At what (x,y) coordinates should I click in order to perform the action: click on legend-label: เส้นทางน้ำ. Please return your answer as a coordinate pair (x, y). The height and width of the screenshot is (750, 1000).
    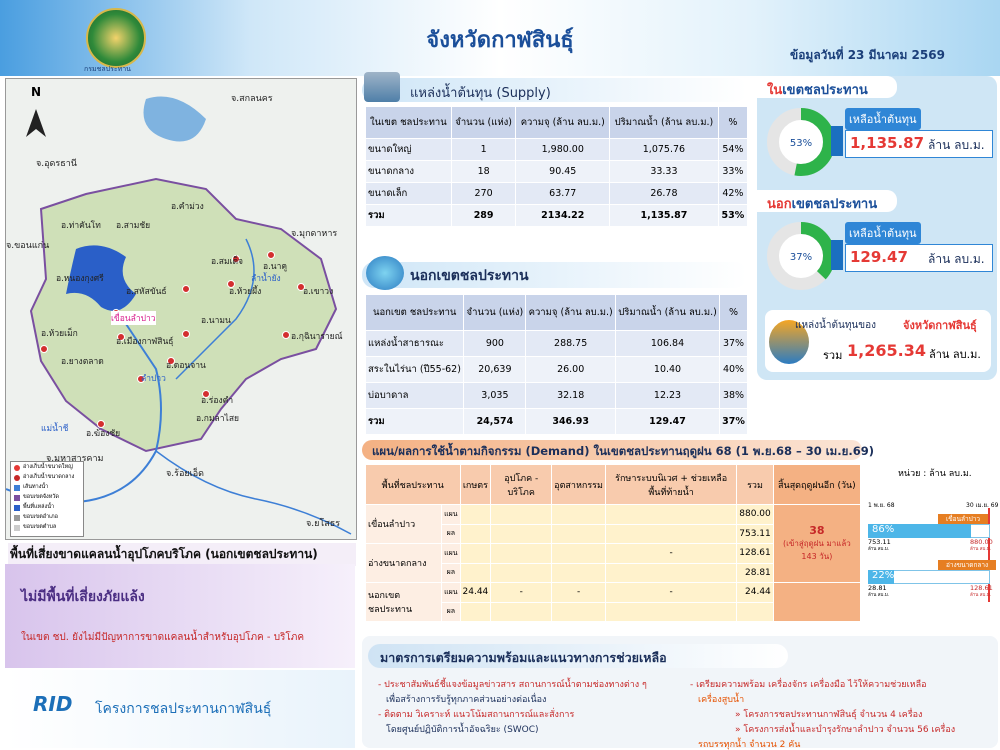
    Looking at the image, I should click on (36, 487).